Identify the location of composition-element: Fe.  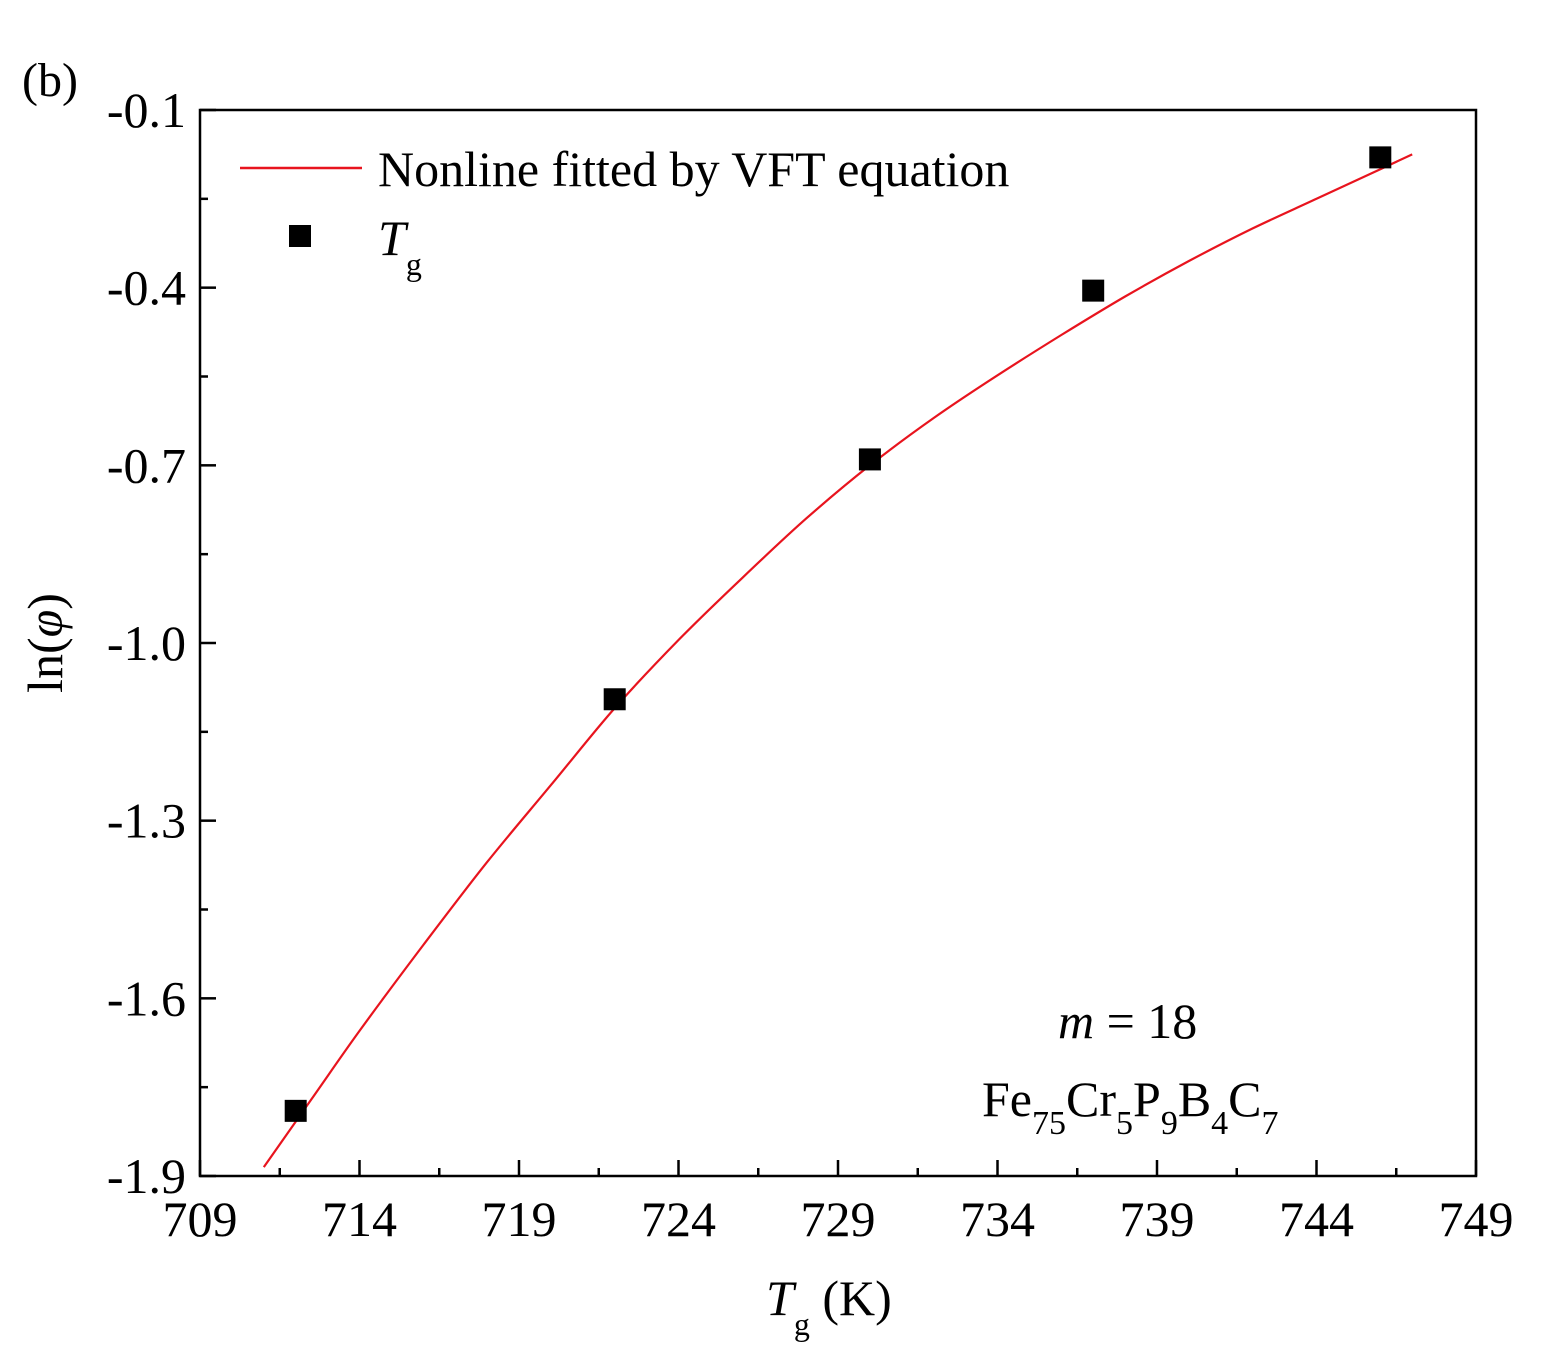
(1007, 1099).